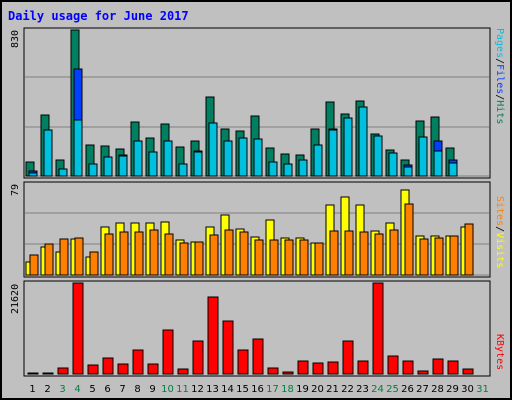 This screenshot has height=400, width=512. Describe the element at coordinates (422, 389) in the screenshot. I see `x-tick-label-day-27: 27` at that location.